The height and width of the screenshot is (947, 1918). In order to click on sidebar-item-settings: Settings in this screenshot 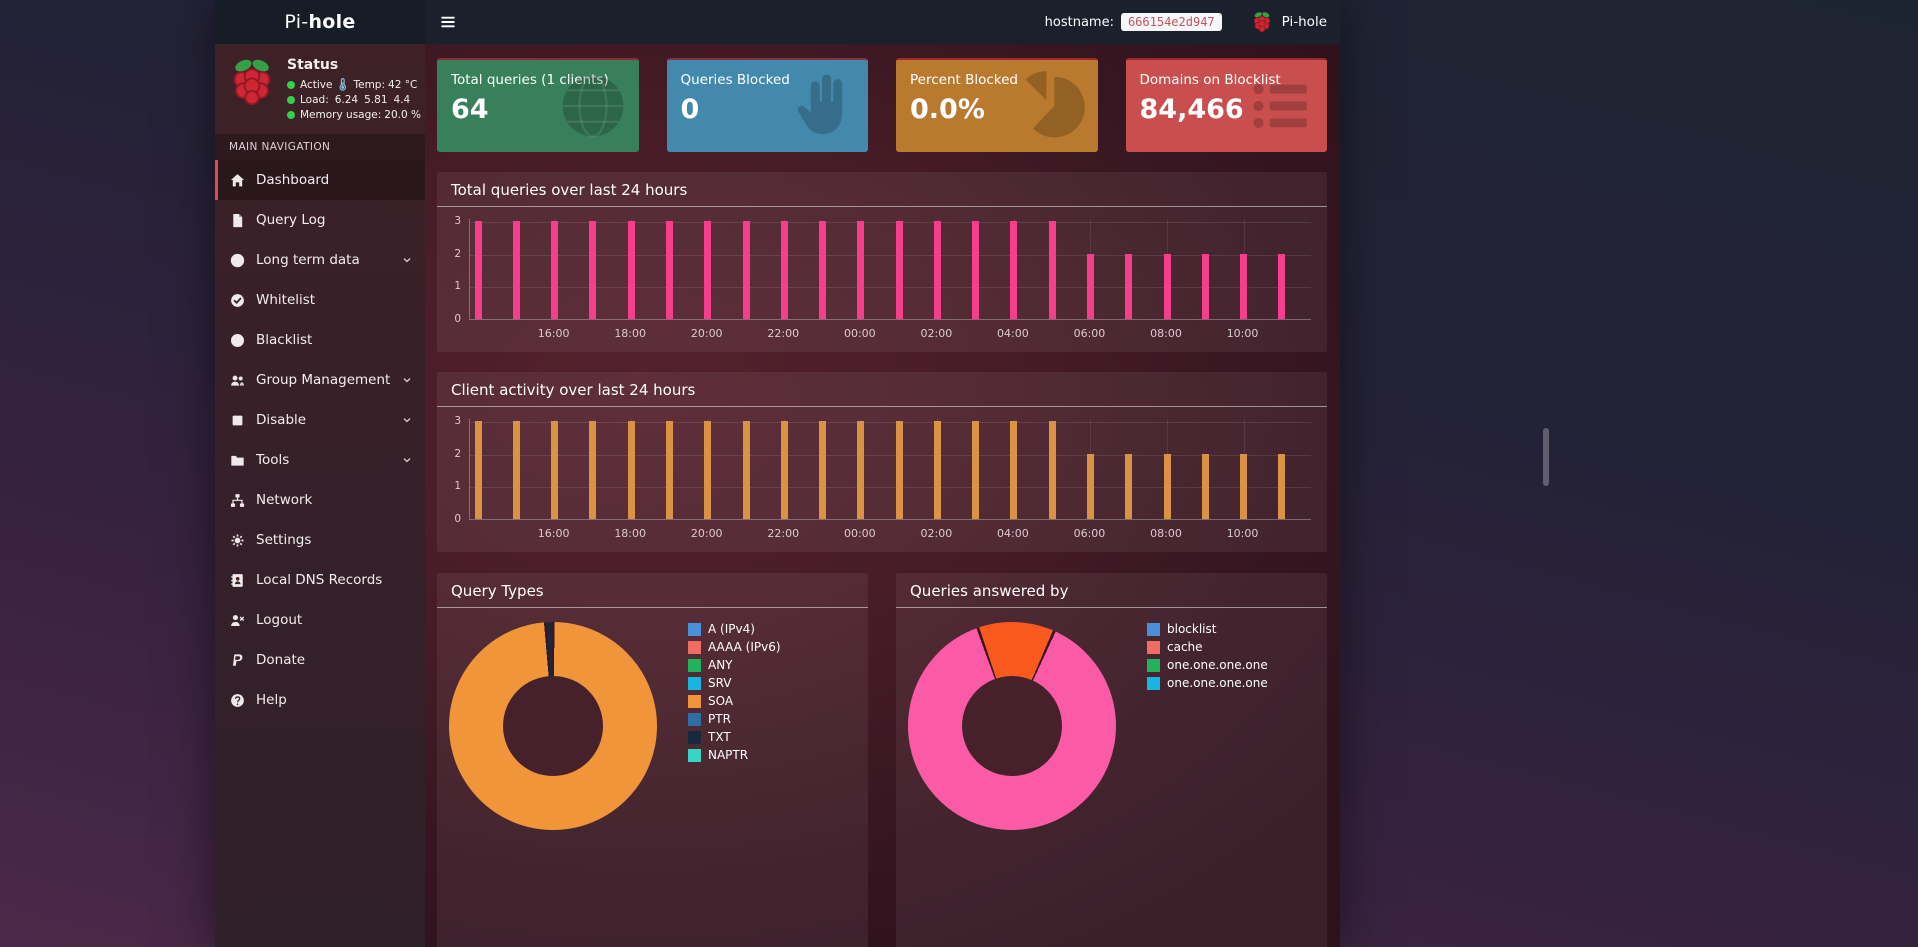, I will do `click(320, 540)`.